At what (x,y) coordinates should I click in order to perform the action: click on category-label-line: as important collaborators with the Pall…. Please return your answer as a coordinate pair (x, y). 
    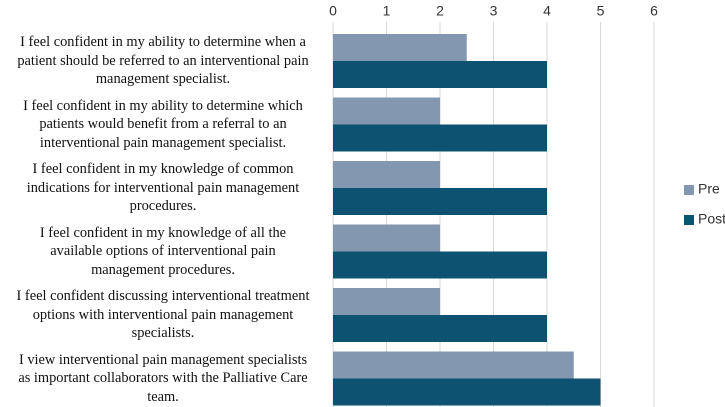
    Looking at the image, I should click on (163, 378).